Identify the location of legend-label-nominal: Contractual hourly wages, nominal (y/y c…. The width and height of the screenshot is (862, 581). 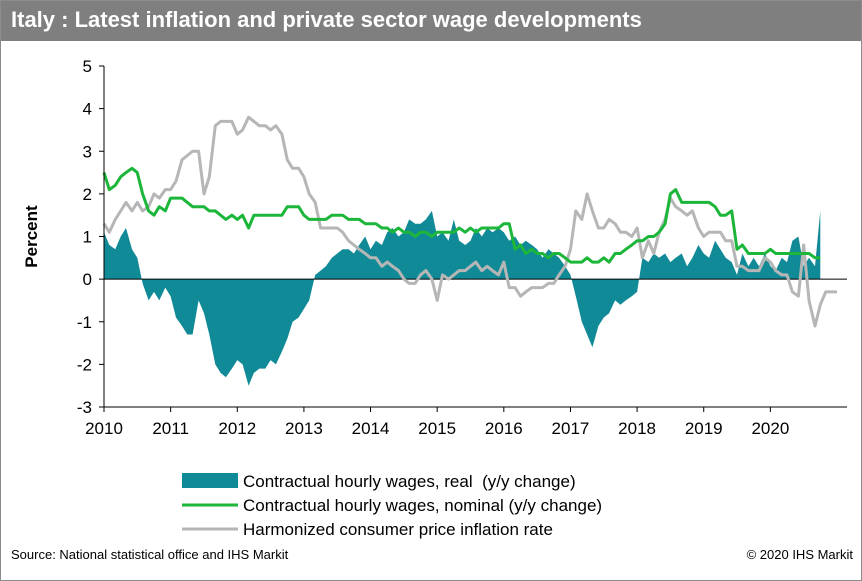
(422, 505).